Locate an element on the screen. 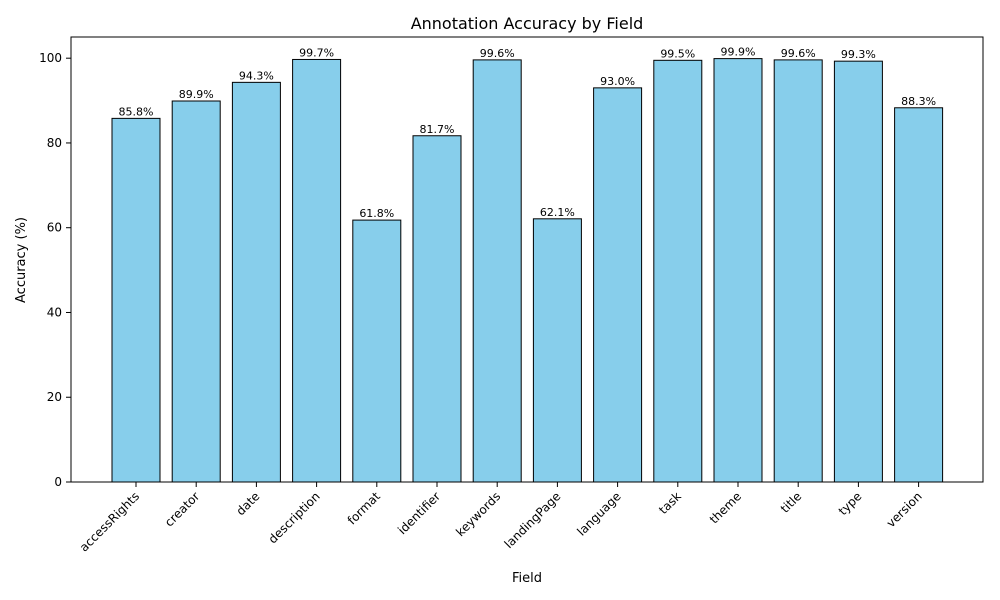  chart-title: Annotation Accuracy by Field is located at coordinates (527, 23).